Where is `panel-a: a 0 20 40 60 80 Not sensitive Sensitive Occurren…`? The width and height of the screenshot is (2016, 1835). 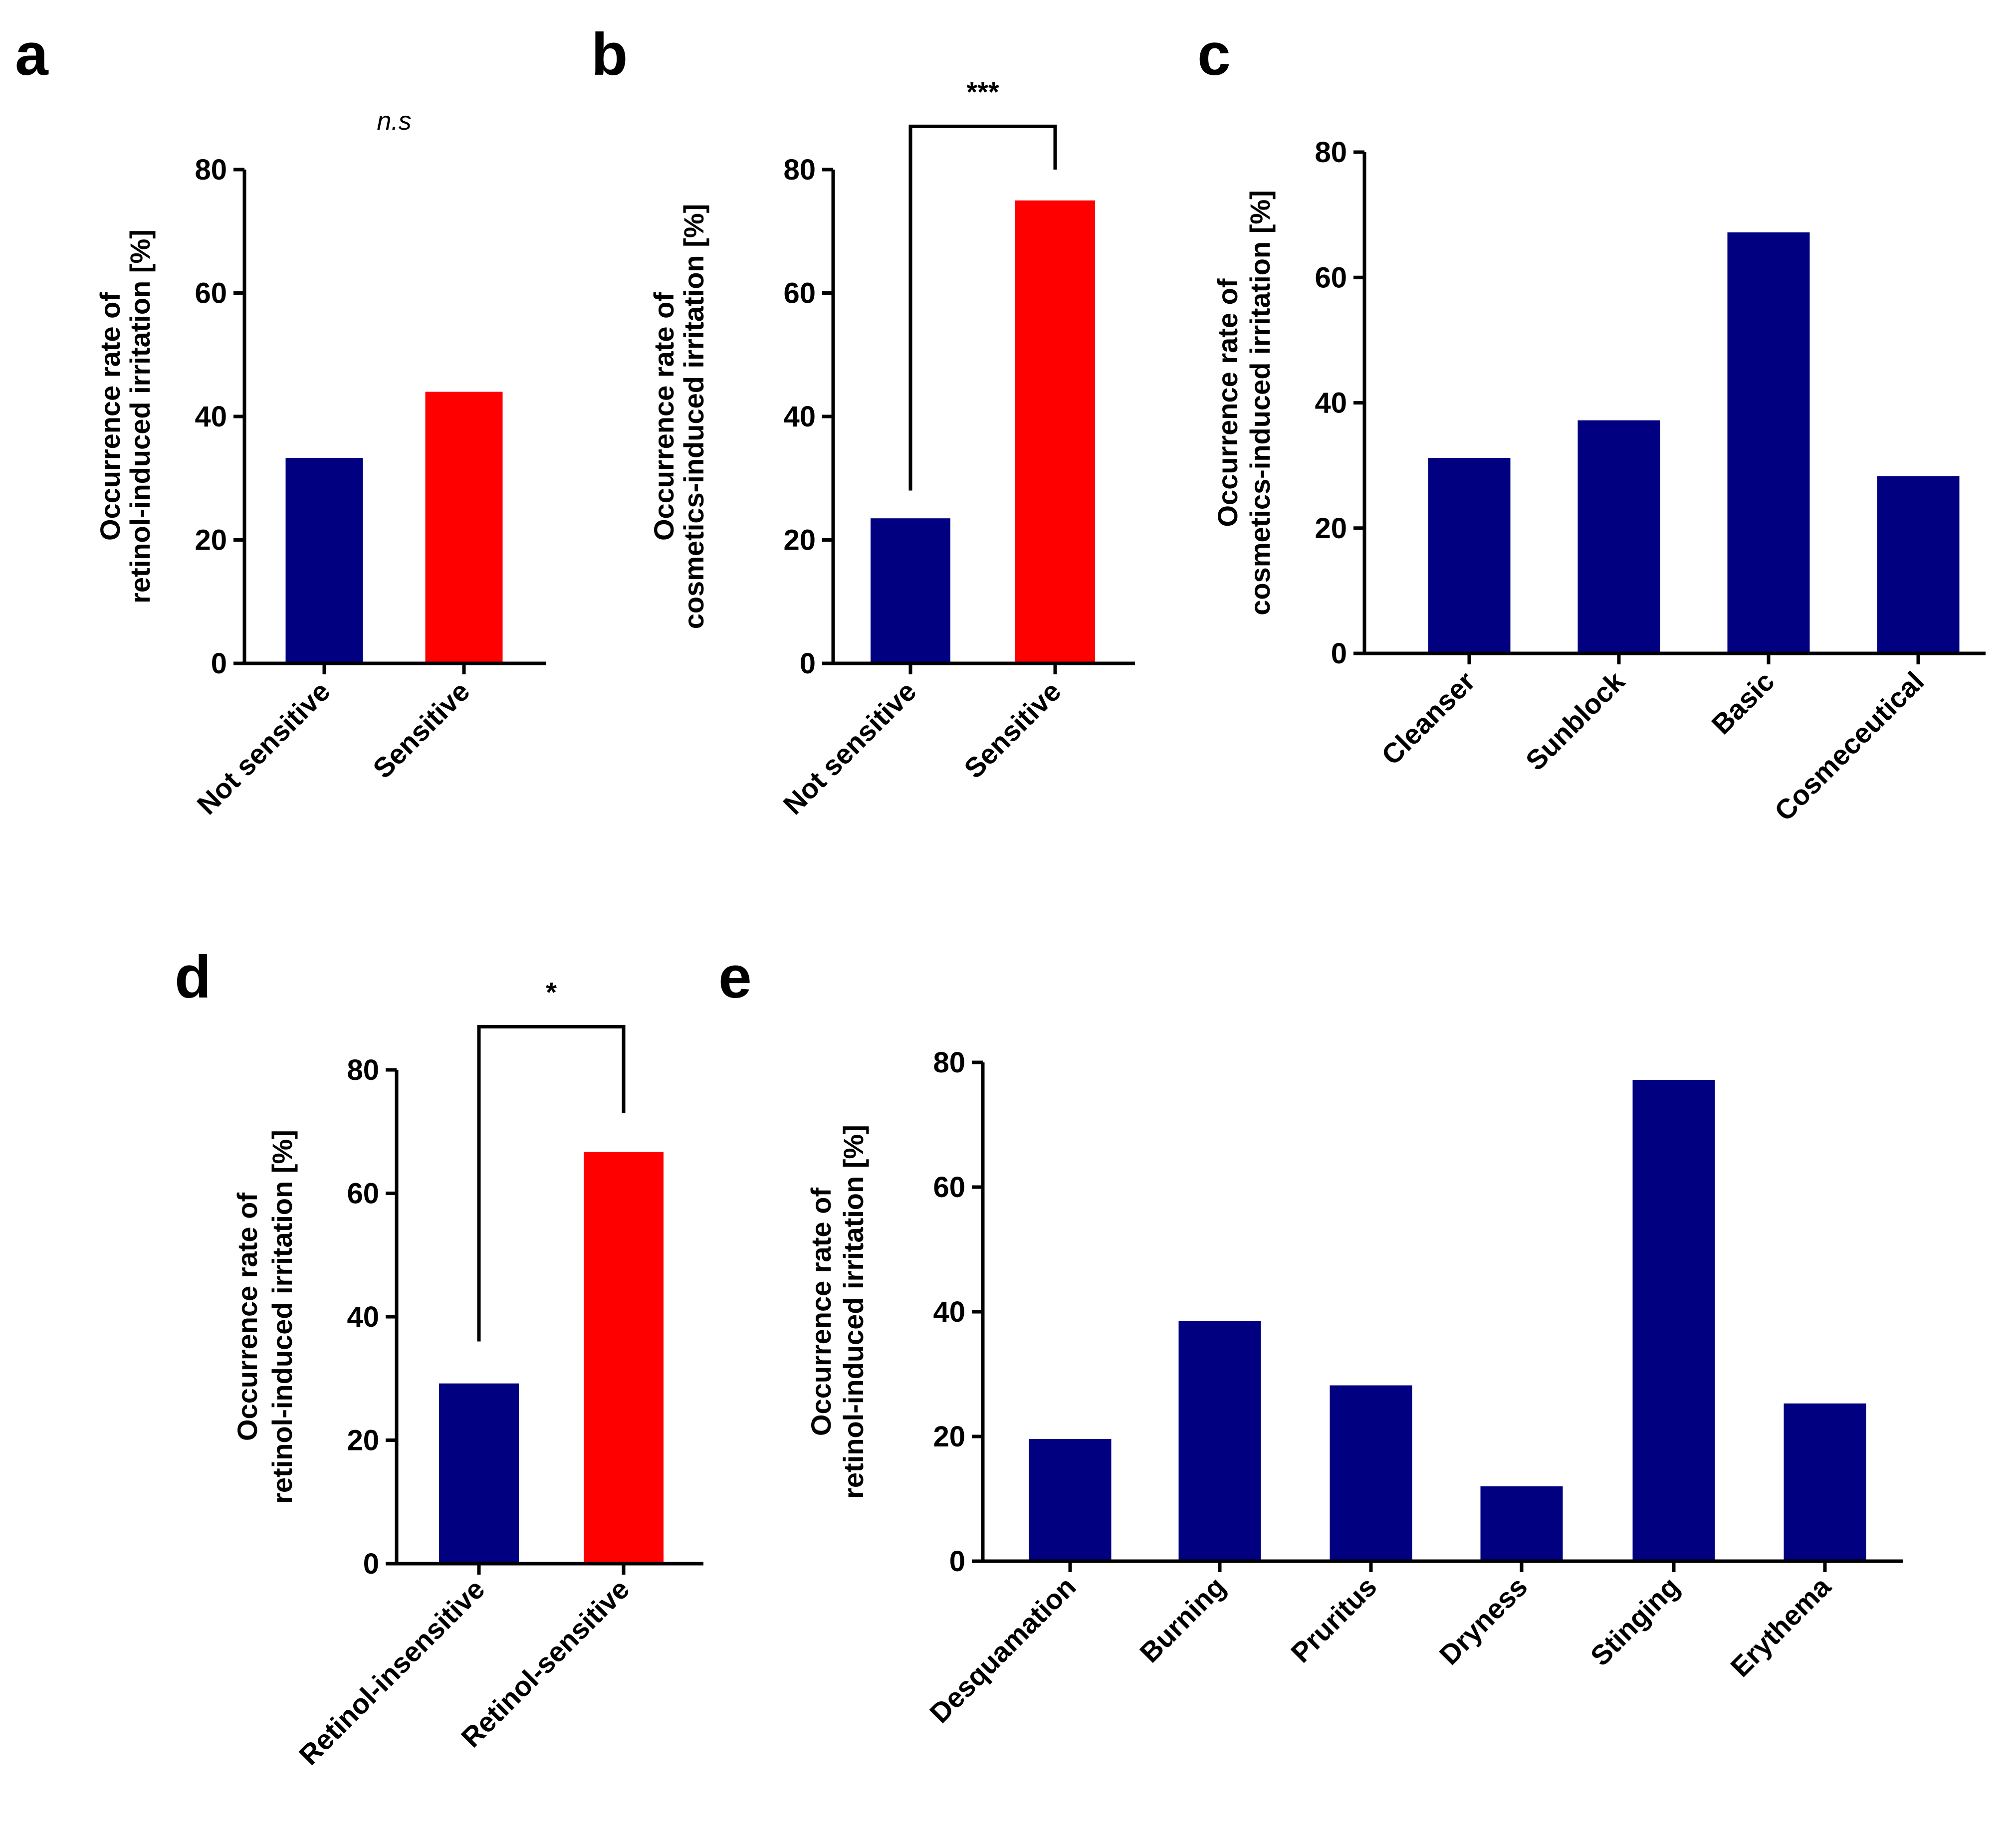
panel-a: a 0 20 40 60 80 Not sensitive Sensitive Occurren… is located at coordinates (280, 421).